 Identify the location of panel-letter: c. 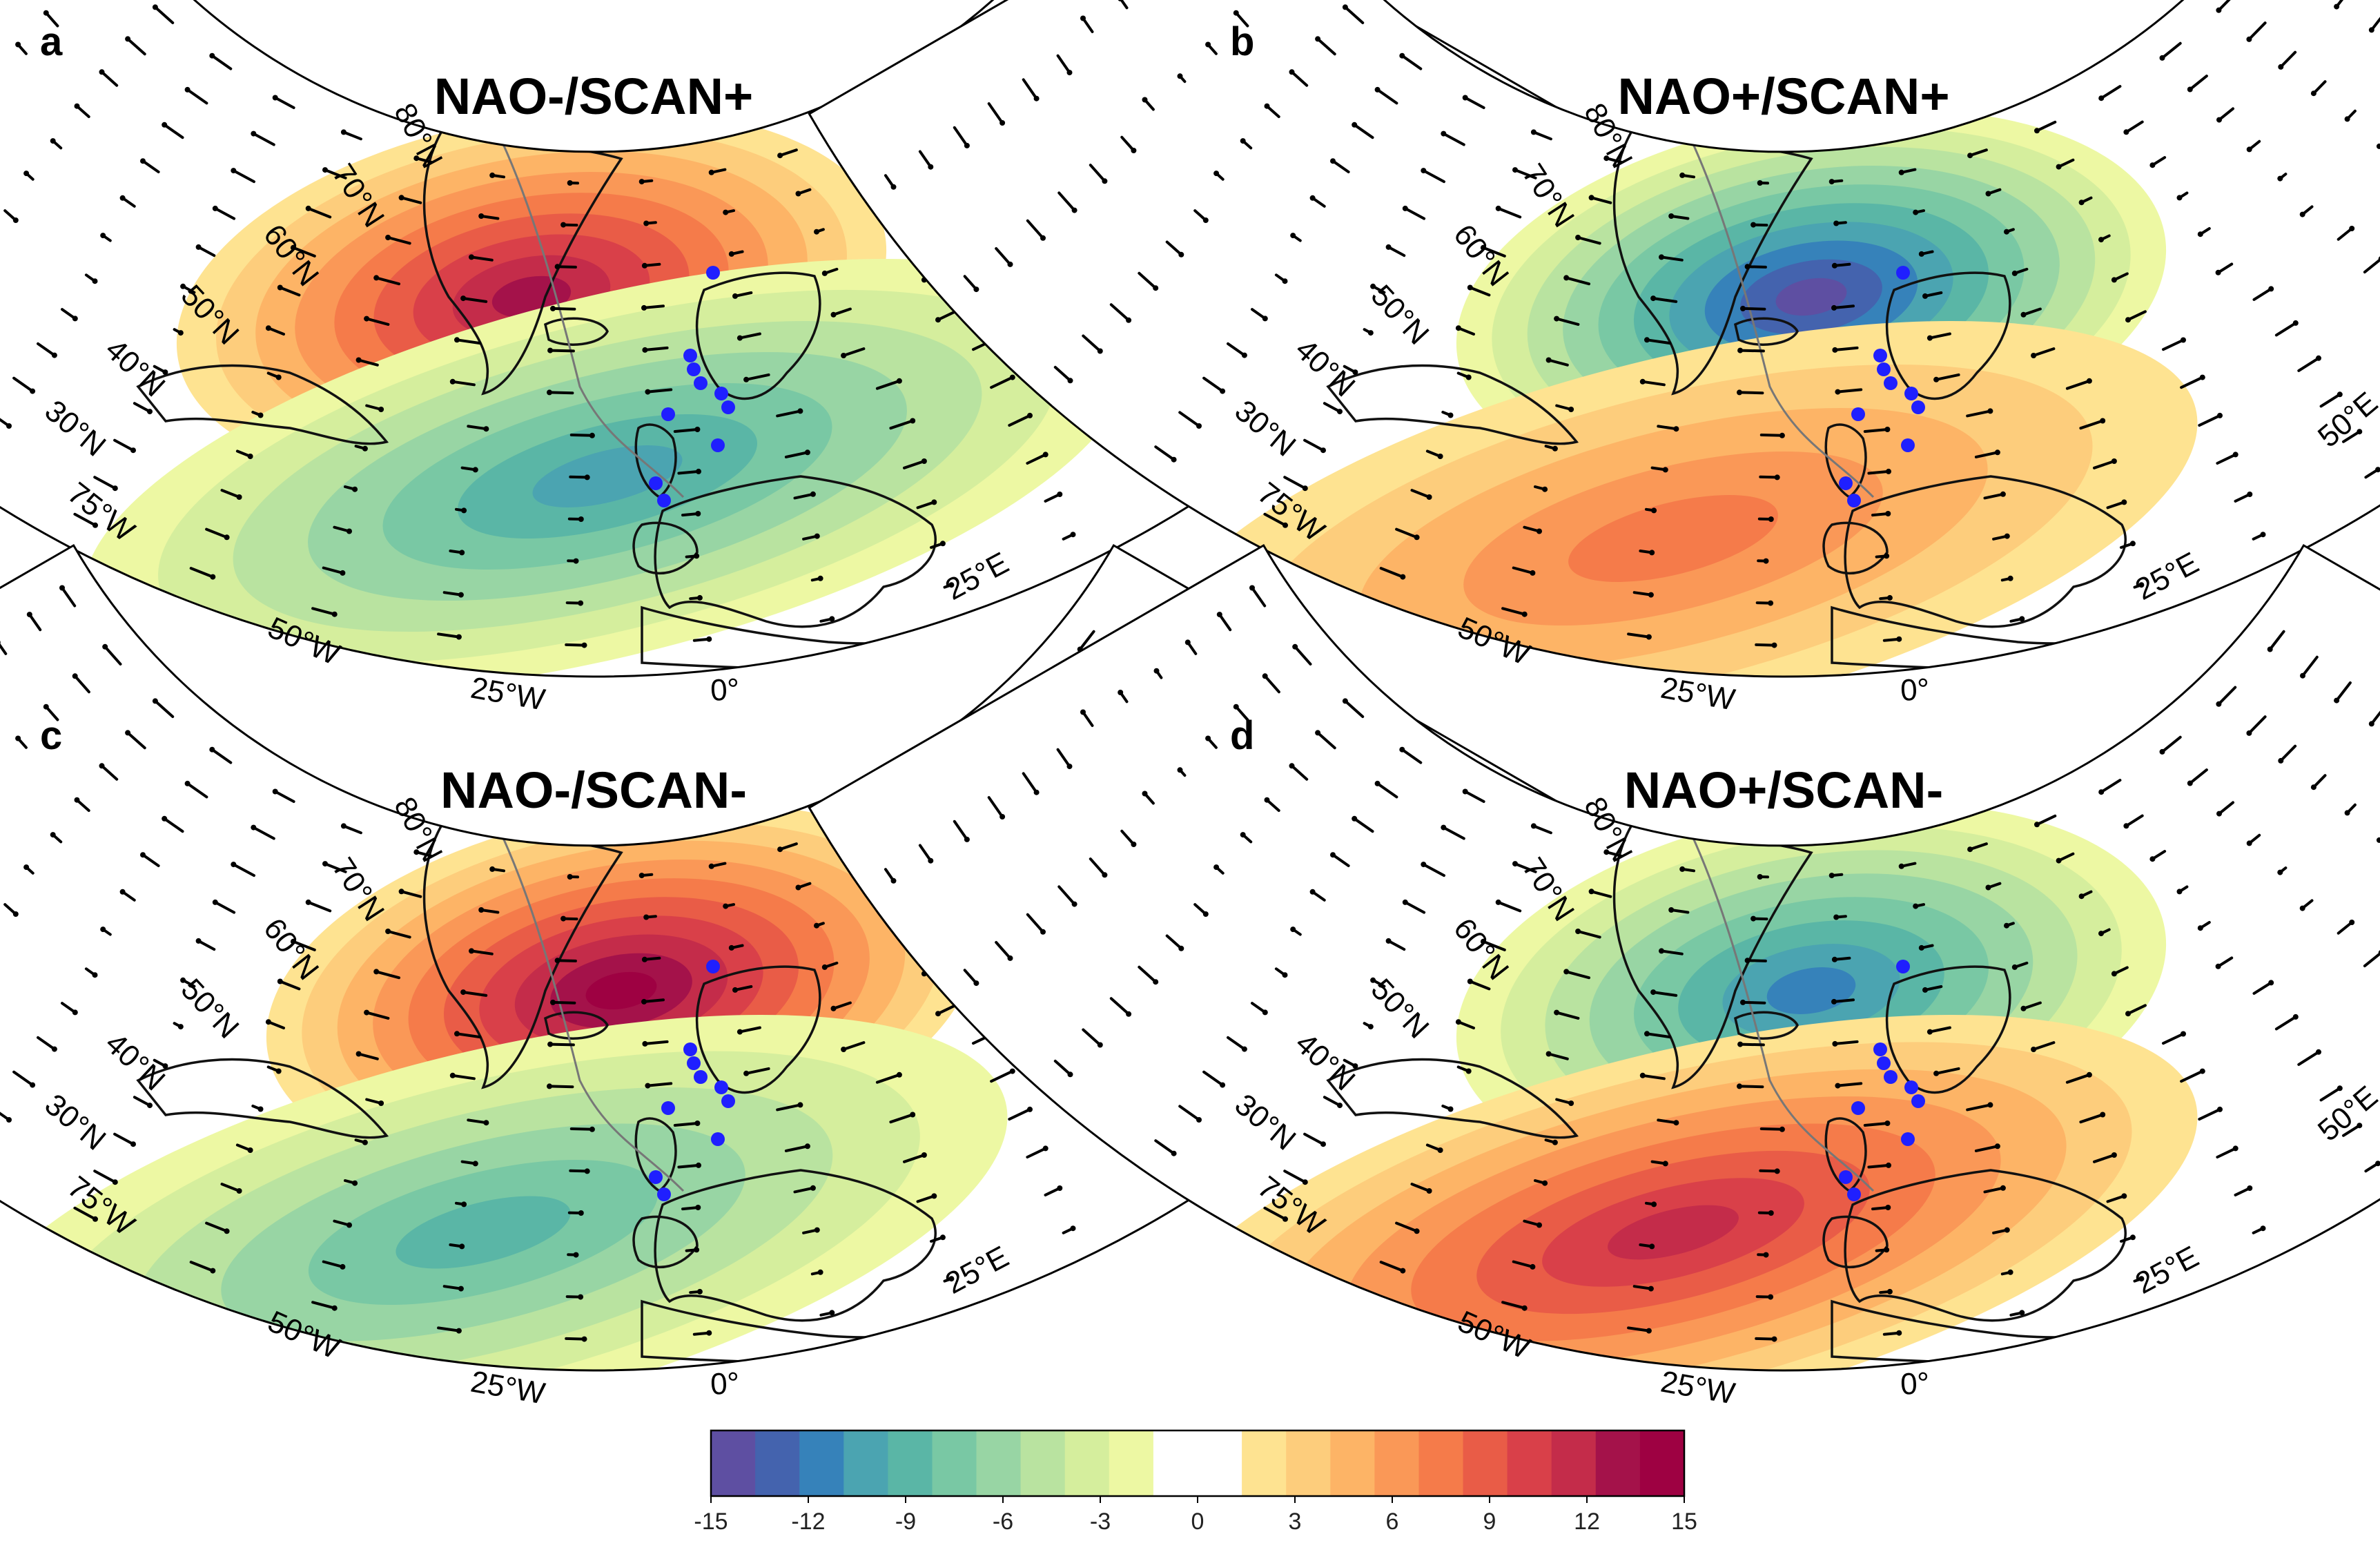
(51, 735).